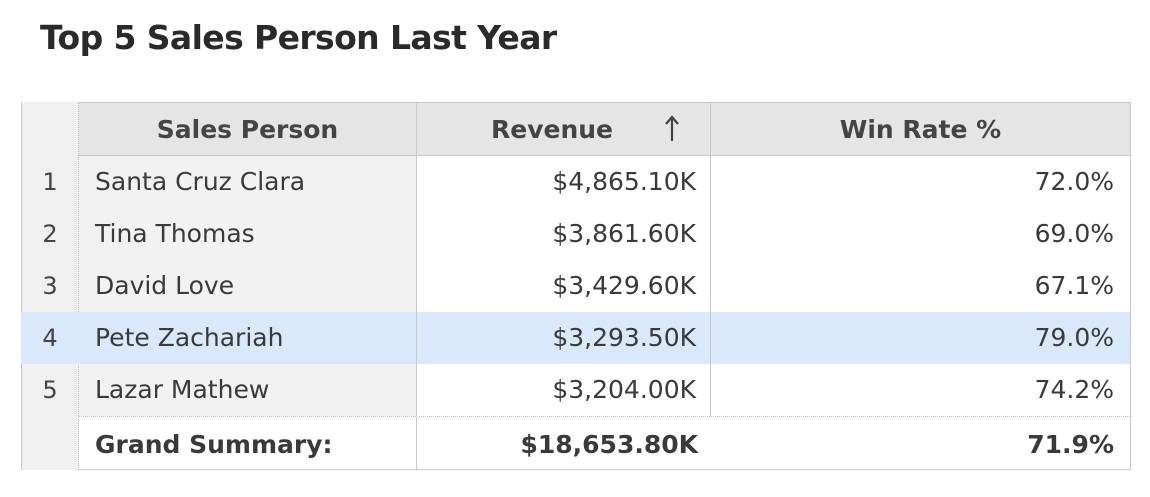 The width and height of the screenshot is (1150, 497). I want to click on column-header-win-rate: Win Rate %, so click(920, 129).